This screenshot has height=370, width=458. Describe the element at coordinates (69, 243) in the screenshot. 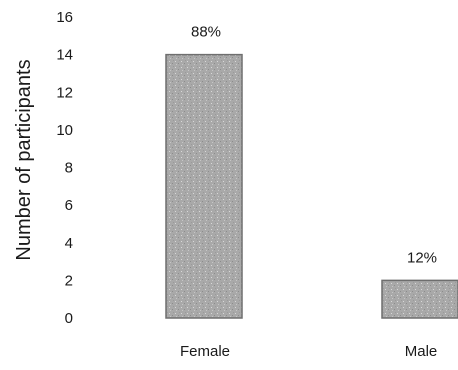

I see `y-tick-label: 4` at that location.